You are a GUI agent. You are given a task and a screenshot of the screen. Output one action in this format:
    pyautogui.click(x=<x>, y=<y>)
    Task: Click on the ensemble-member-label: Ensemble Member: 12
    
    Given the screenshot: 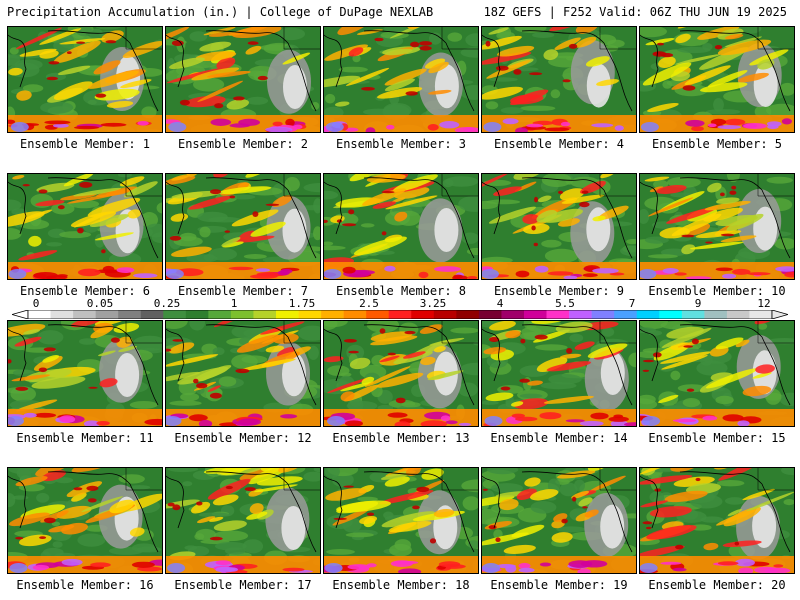 What is the action you would take?
    pyautogui.click(x=243, y=438)
    